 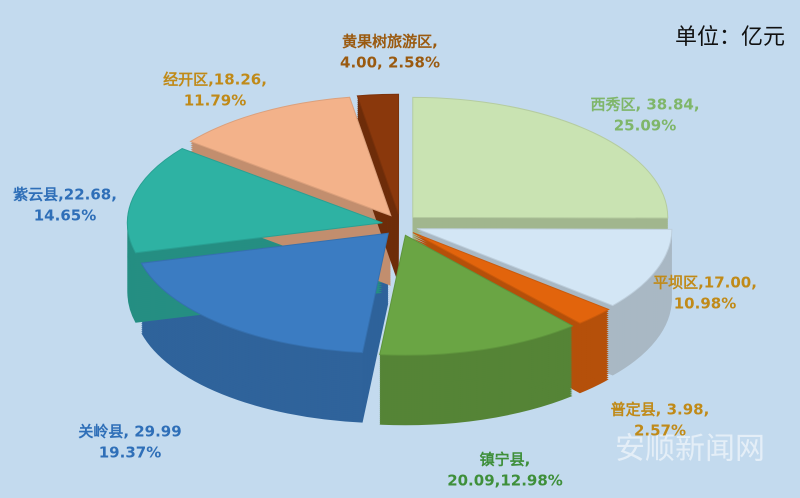 What do you see at coordinates (129, 432) in the screenshot?
I see `data-label: 关岭县, 29.99` at bounding box center [129, 432].